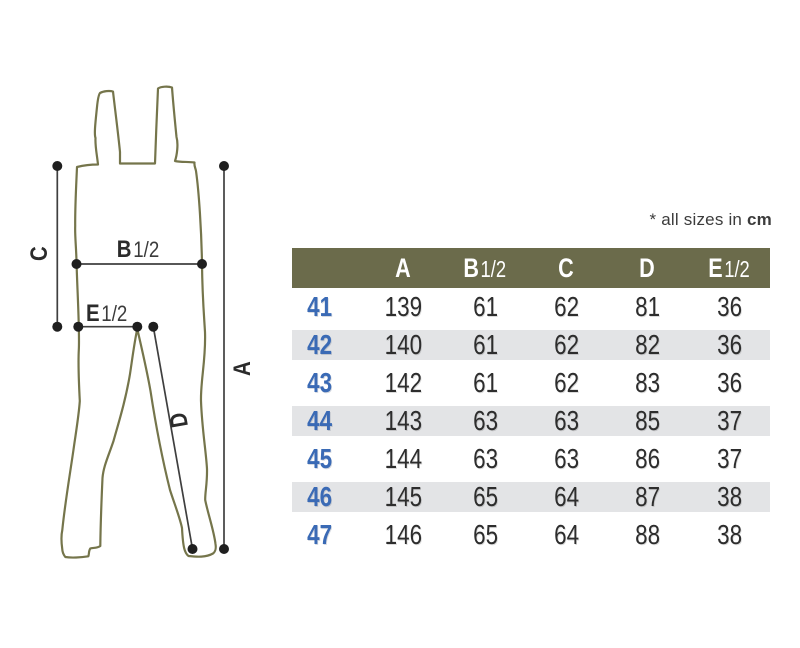 The height and width of the screenshot is (648, 800). I want to click on dimension-label-e-half: E1/2, so click(106, 312).